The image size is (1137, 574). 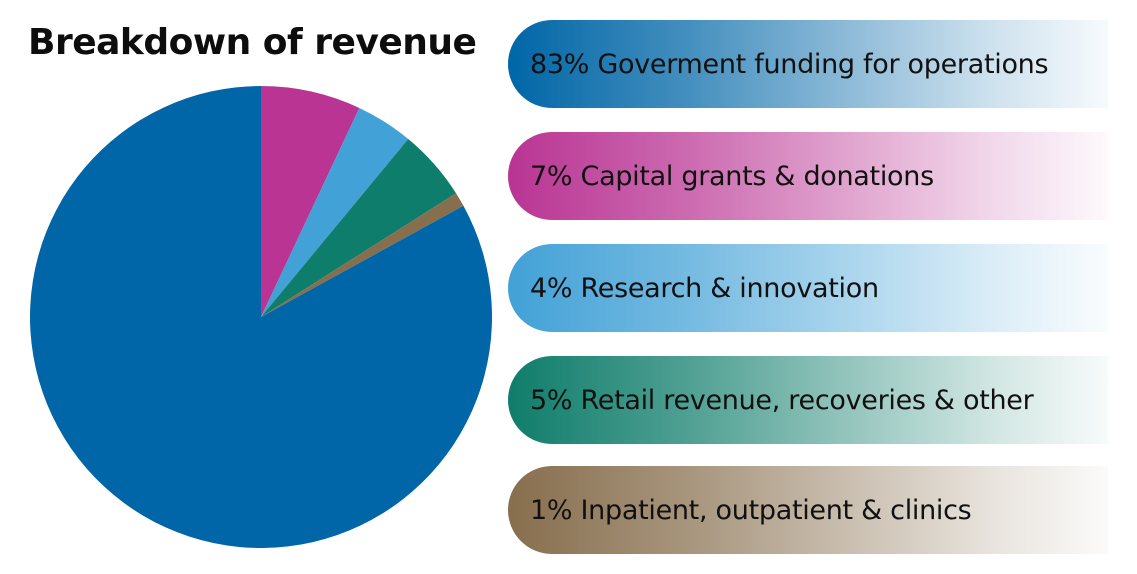 I want to click on legend-item-government-funding: 83% Goverment funding for operations, so click(x=808, y=64).